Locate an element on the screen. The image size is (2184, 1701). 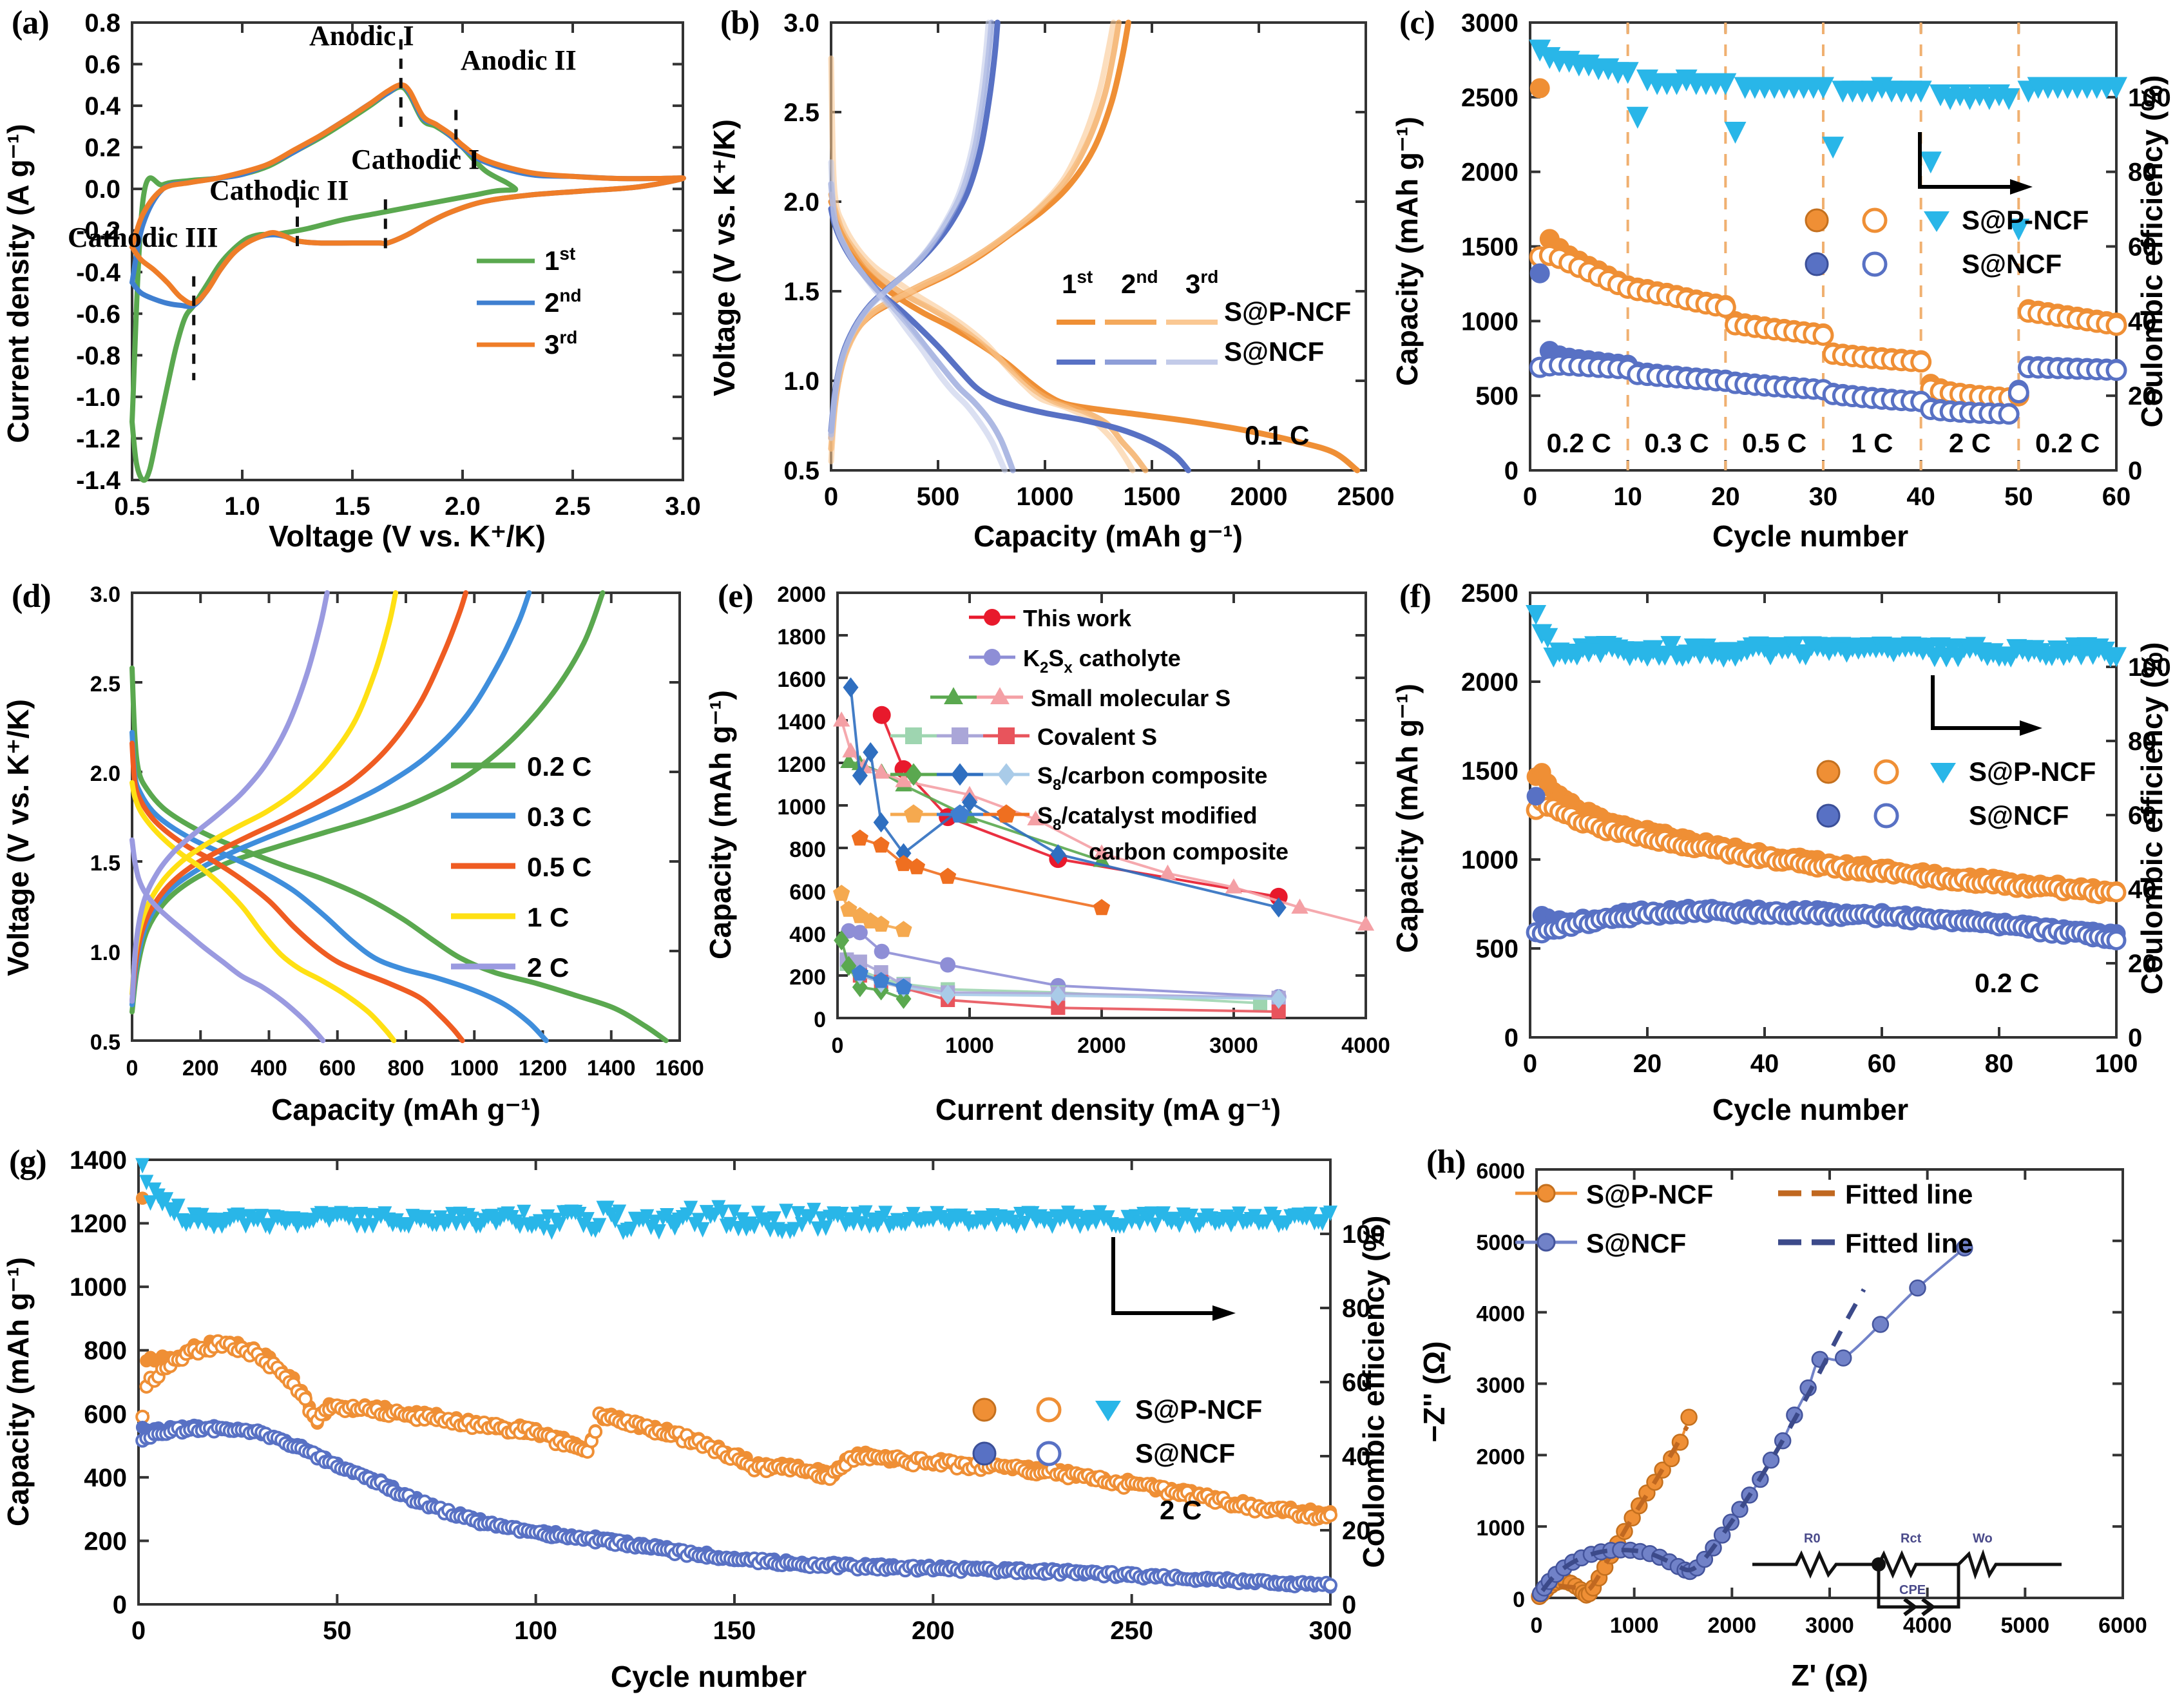
svg-text: 500 is located at coordinates (938, 497).